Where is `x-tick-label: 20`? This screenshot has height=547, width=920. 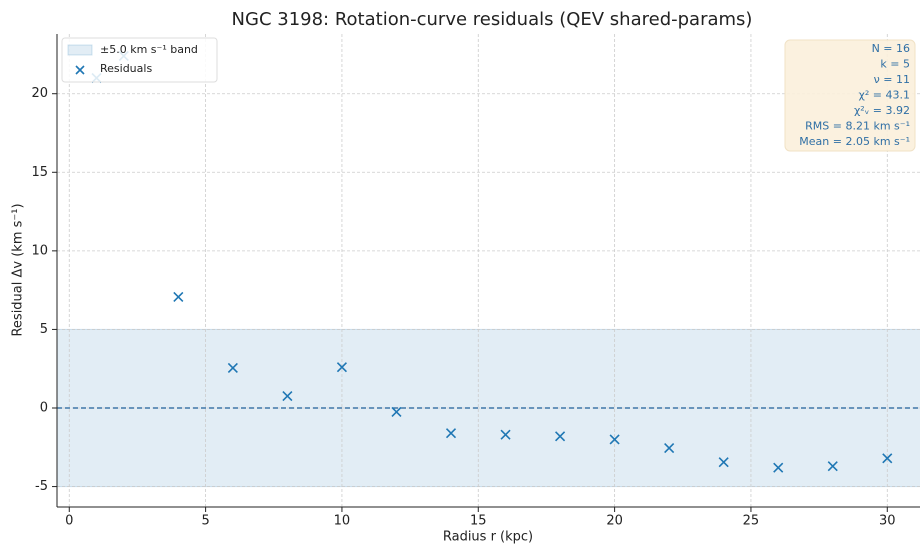
x-tick-label: 20 is located at coordinates (614, 521).